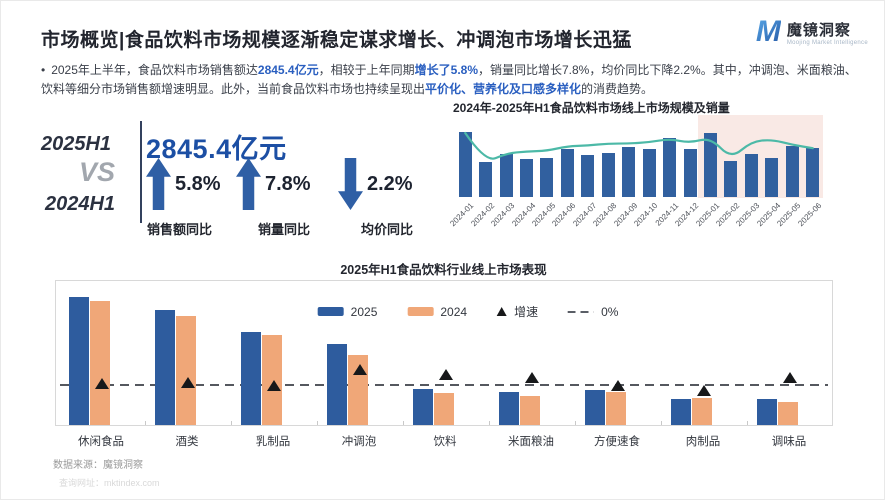 The image size is (885, 500). Describe the element at coordinates (517, 311) in the screenshot. I see `legend-growth: 增速` at that location.